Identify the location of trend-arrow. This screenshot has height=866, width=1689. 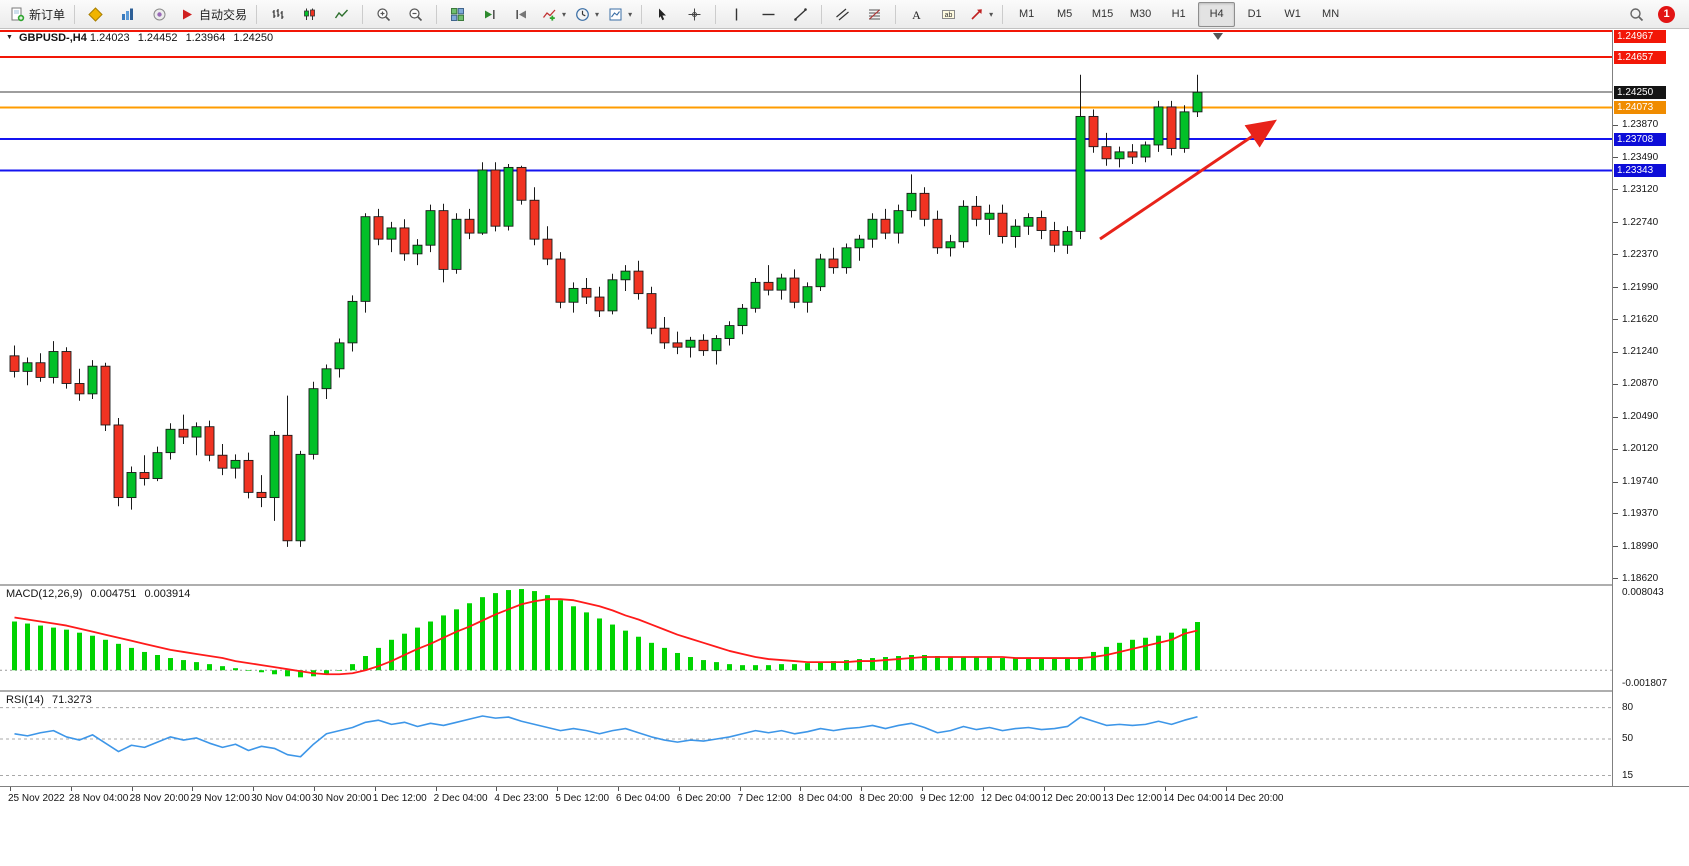
(1188, 180).